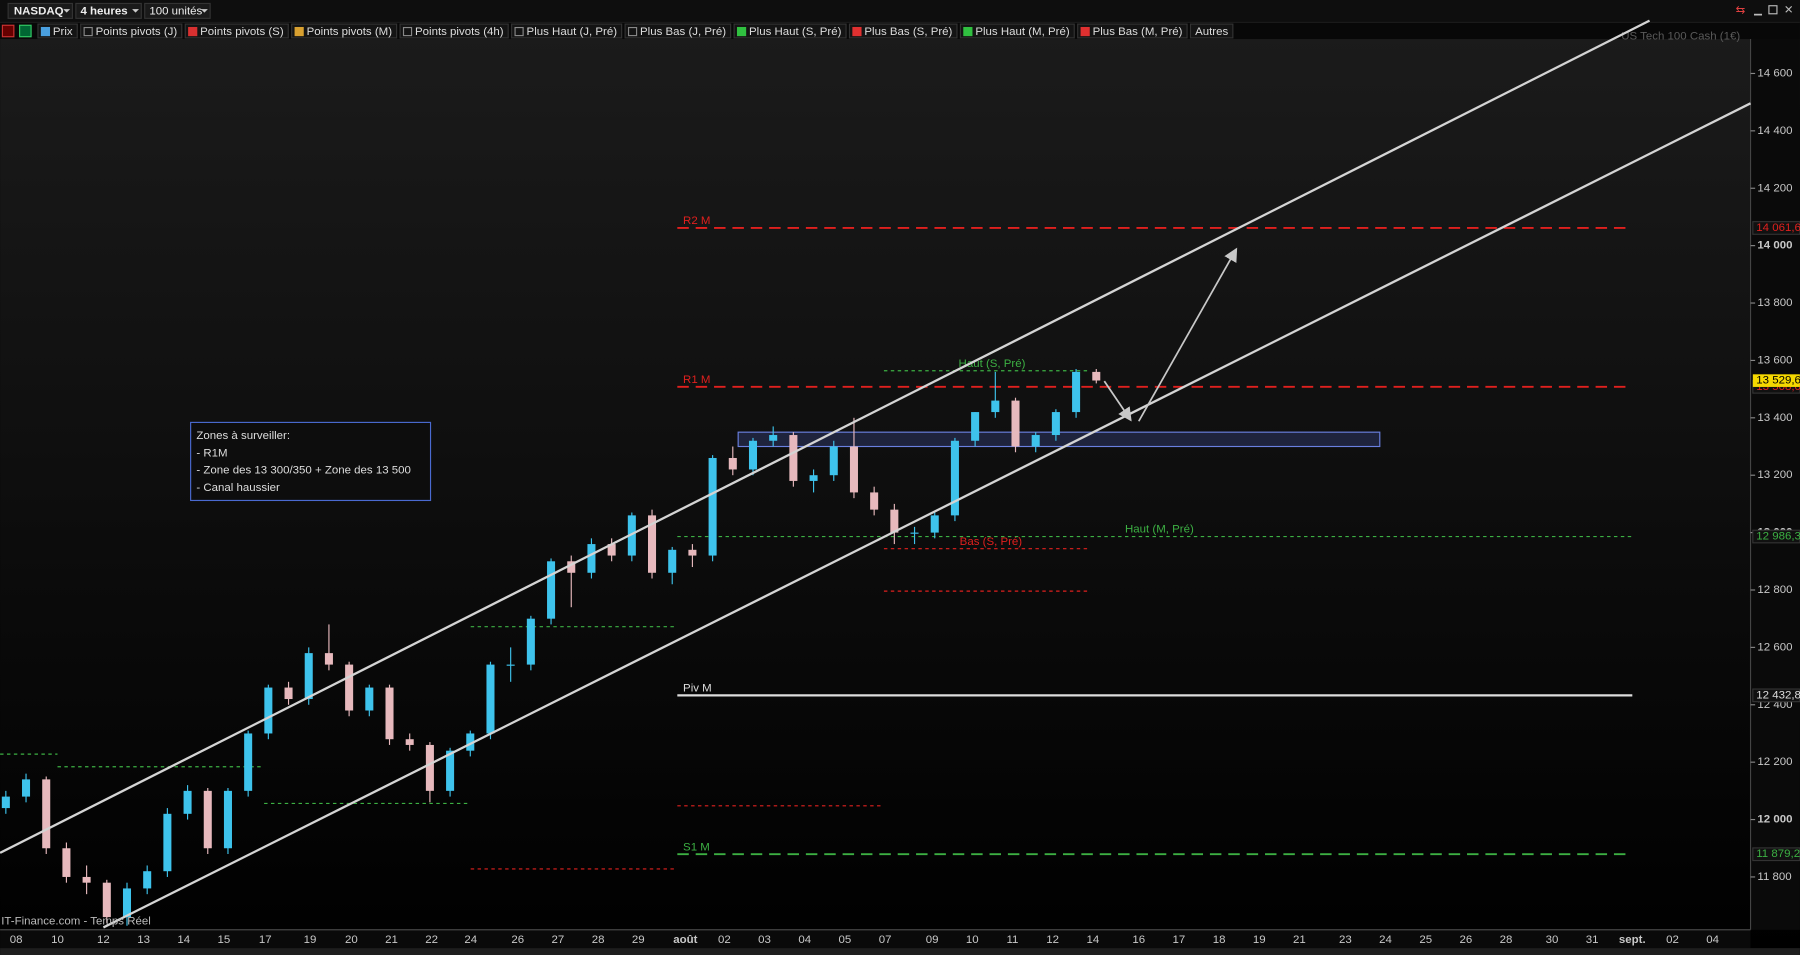 This screenshot has width=1800, height=955. Describe the element at coordinates (1775, 484) in the screenshot. I see `price-axis-panel` at that location.